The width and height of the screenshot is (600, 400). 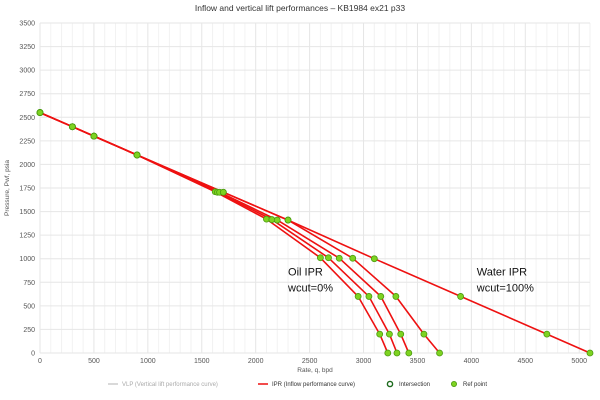 I want to click on y-tick-label: 3250, so click(x=27, y=47).